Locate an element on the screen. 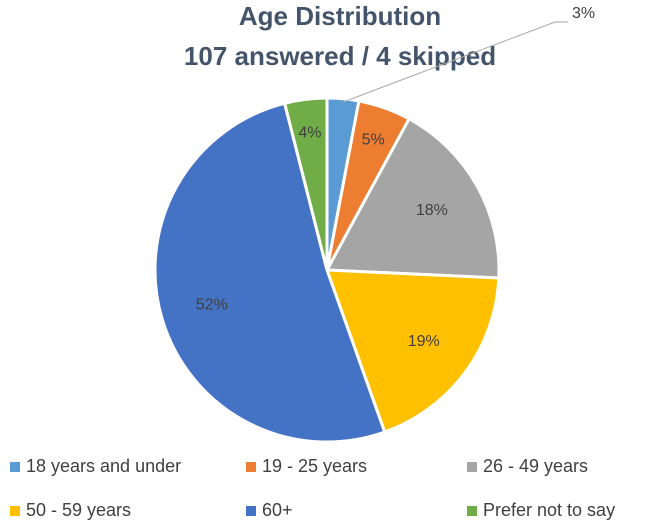 The image size is (650, 524). legend-label: 18 years and under is located at coordinates (103, 466).